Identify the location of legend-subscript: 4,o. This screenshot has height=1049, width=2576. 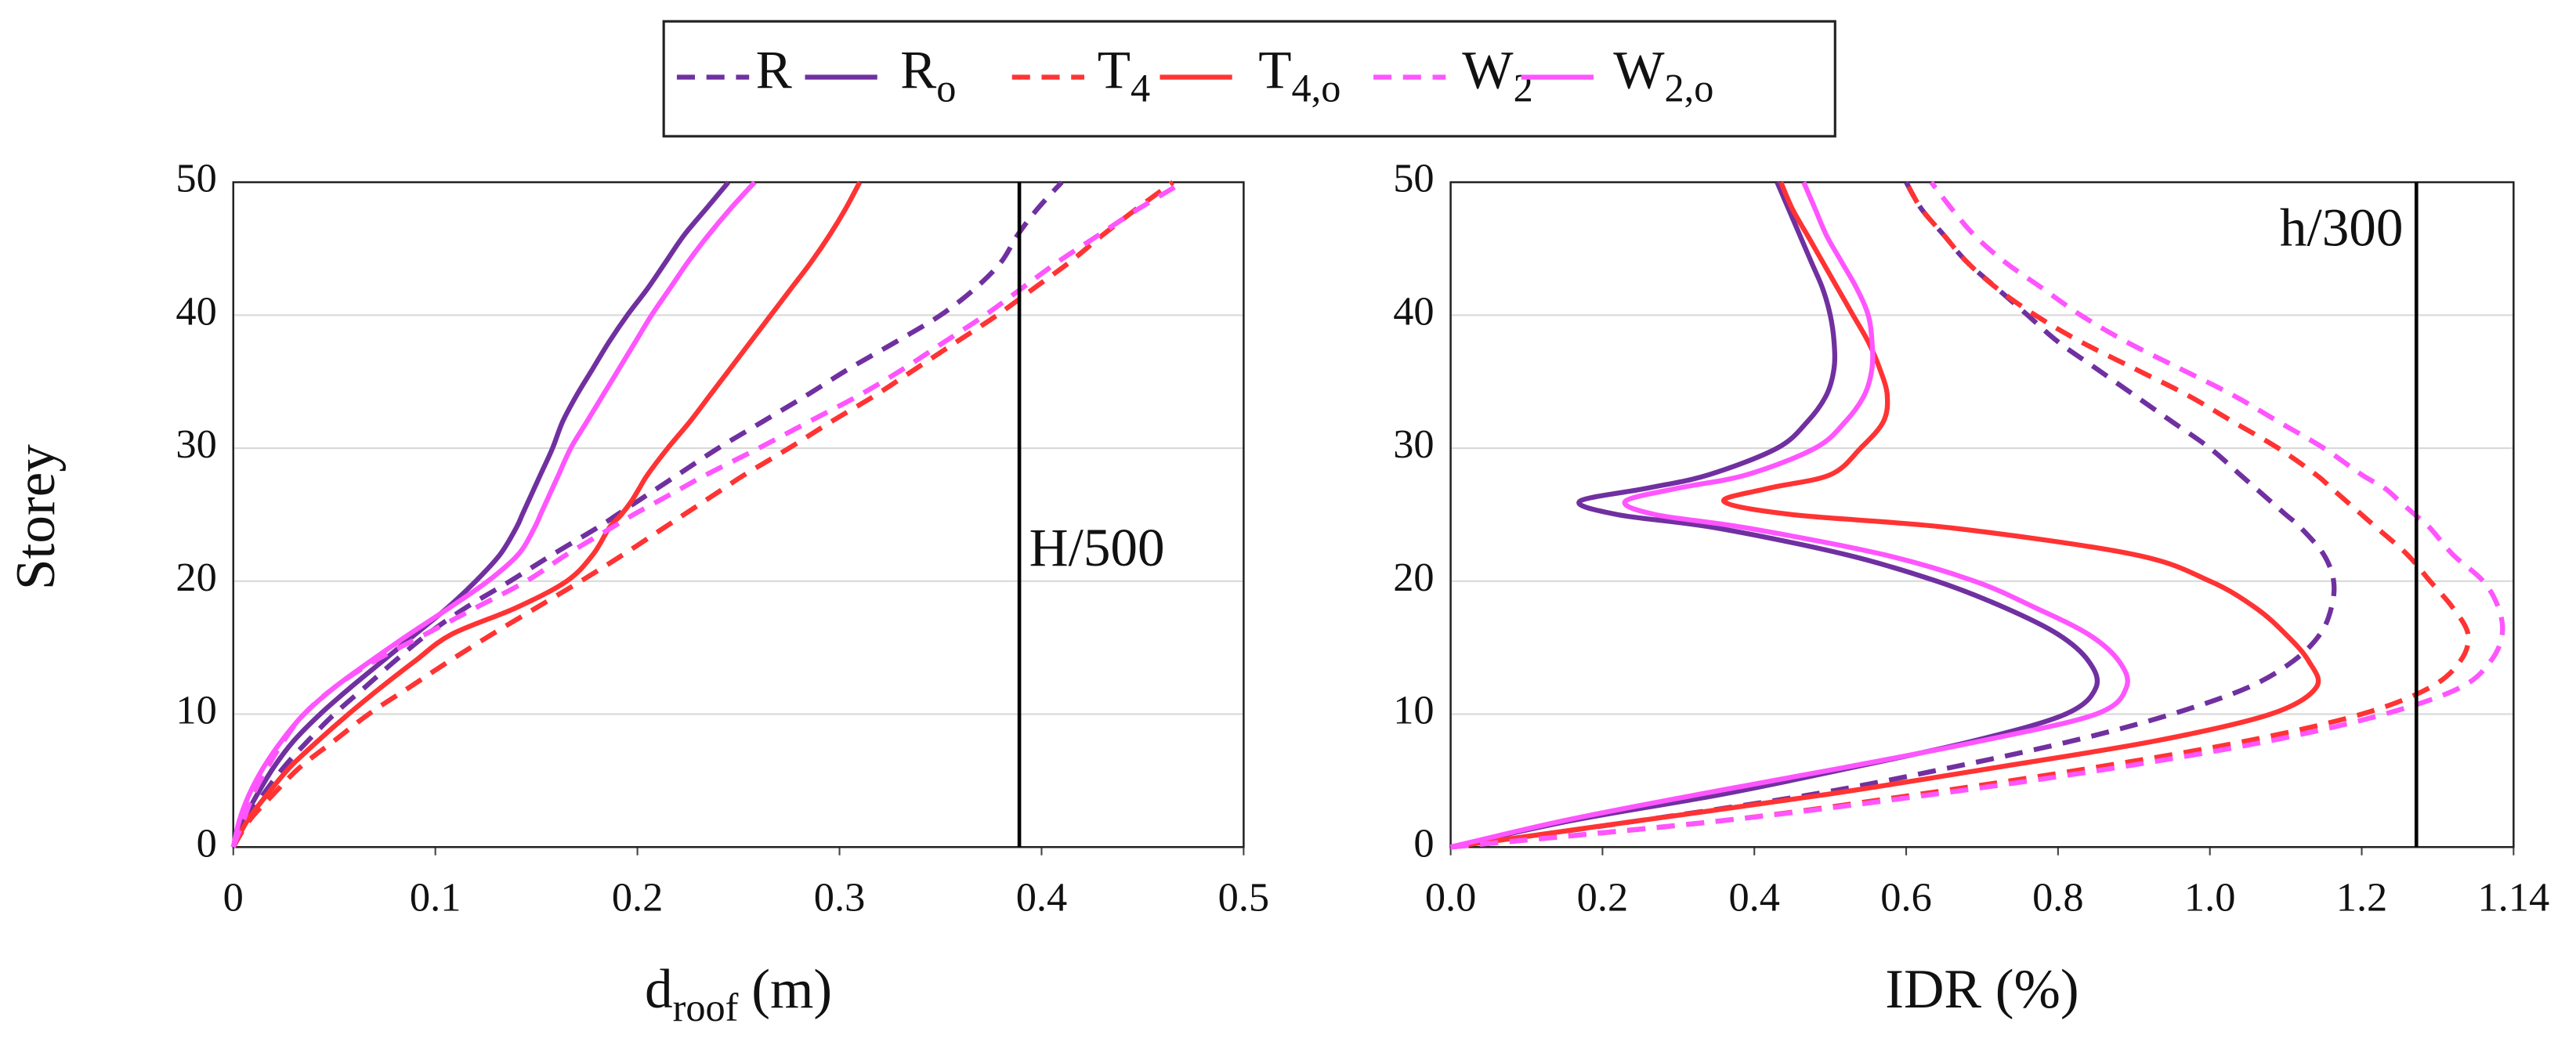
(1316, 88).